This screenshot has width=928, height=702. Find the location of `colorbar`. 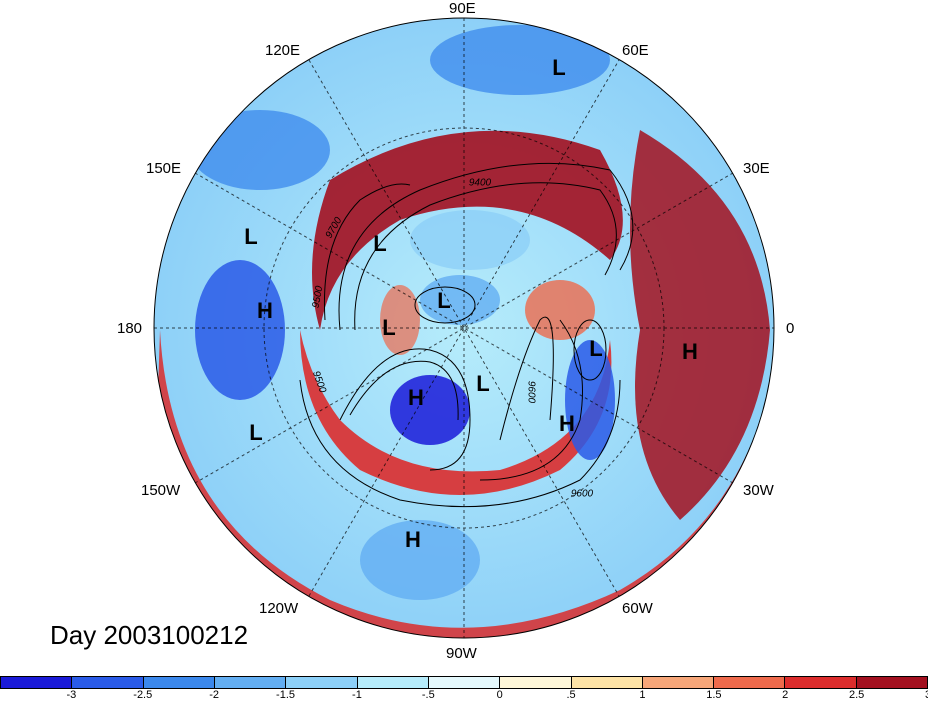

colorbar is located at coordinates (464, 682).